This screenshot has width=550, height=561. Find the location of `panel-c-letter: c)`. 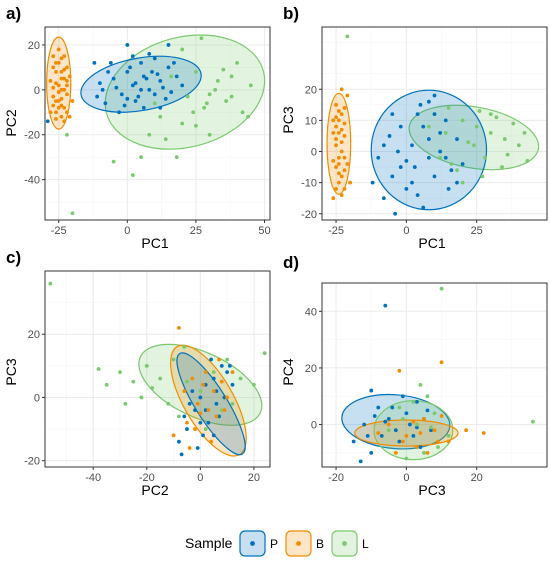

panel-c-letter: c) is located at coordinates (13, 257).